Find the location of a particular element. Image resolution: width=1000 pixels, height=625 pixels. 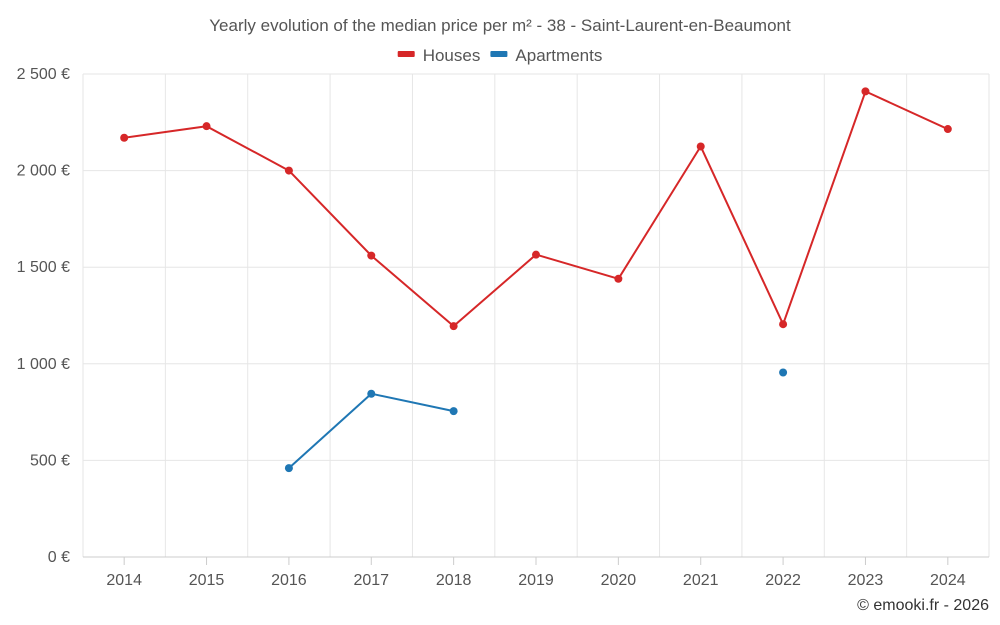

y-tick-label: 0 € is located at coordinates (59, 557).